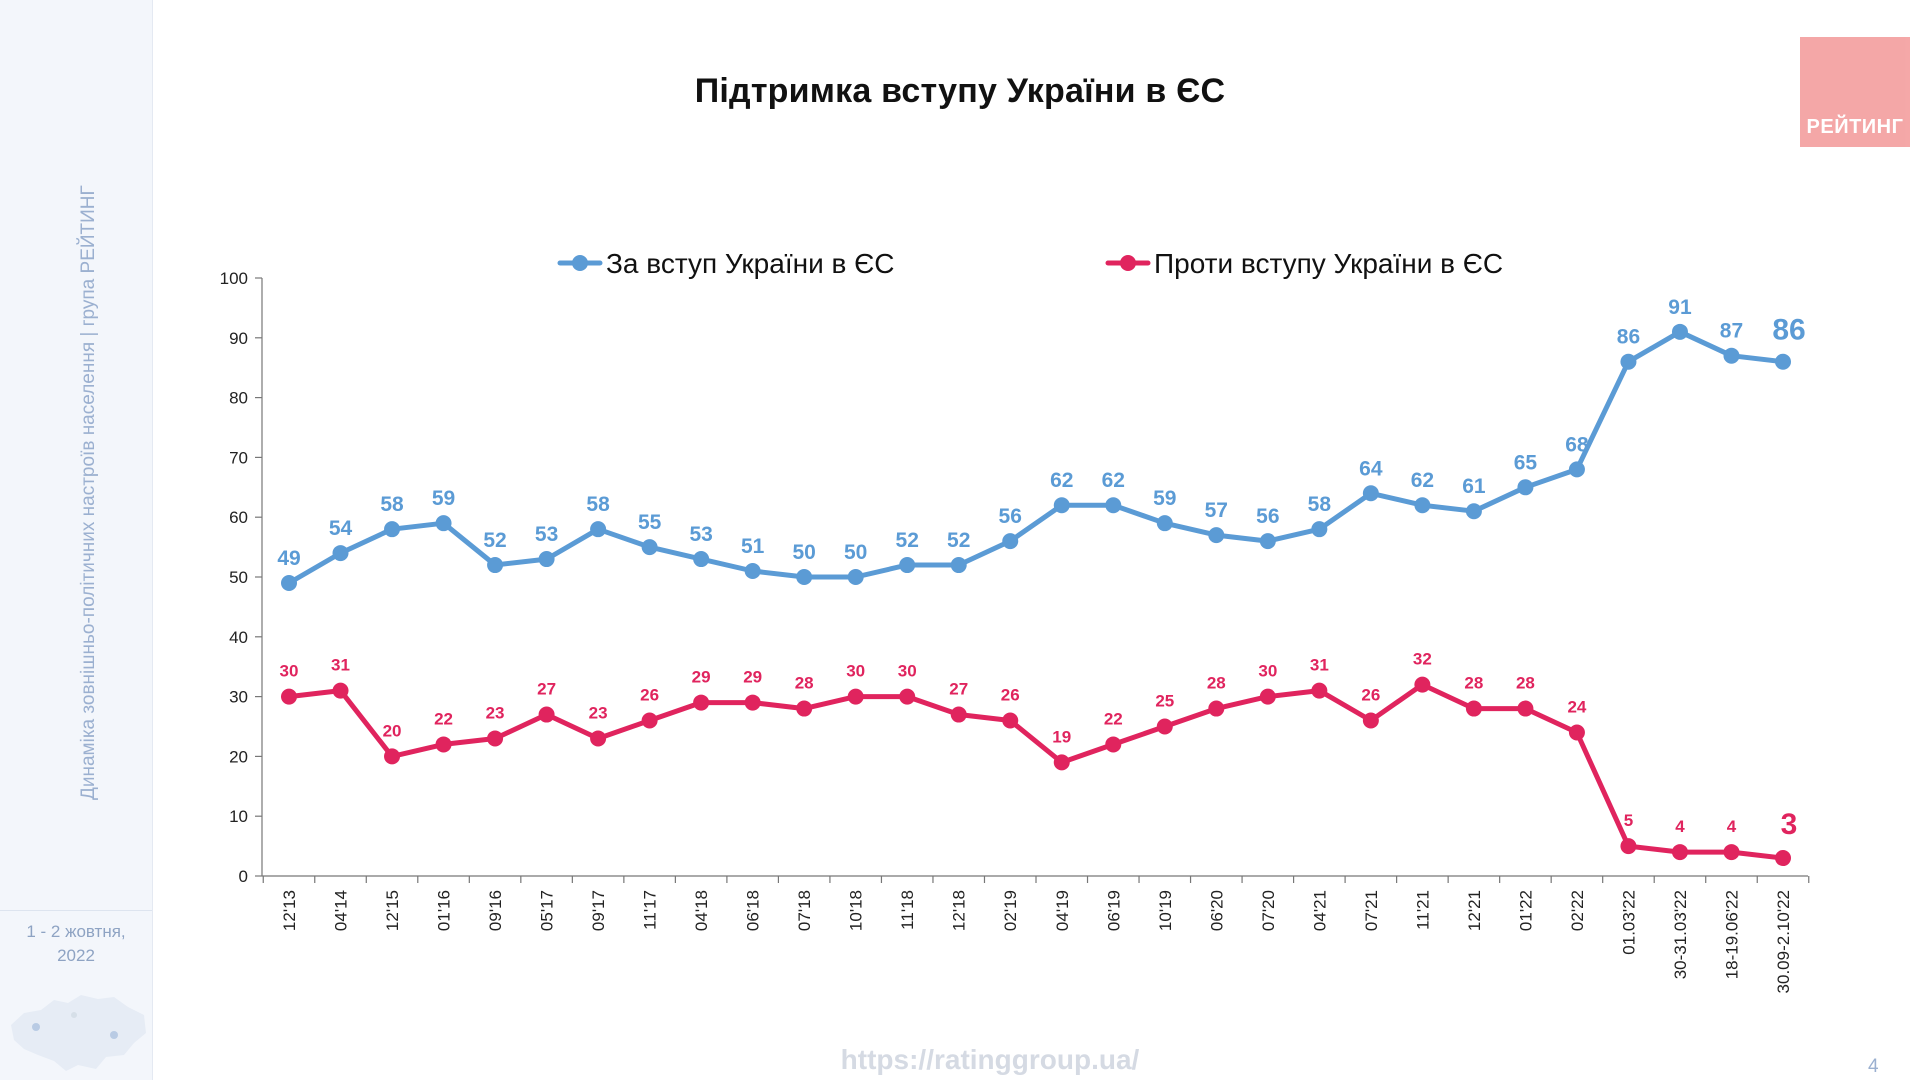 This screenshot has height=1080, width=1920. What do you see at coordinates (959, 910) in the screenshot?
I see `x-tick-label: 12'18` at bounding box center [959, 910].